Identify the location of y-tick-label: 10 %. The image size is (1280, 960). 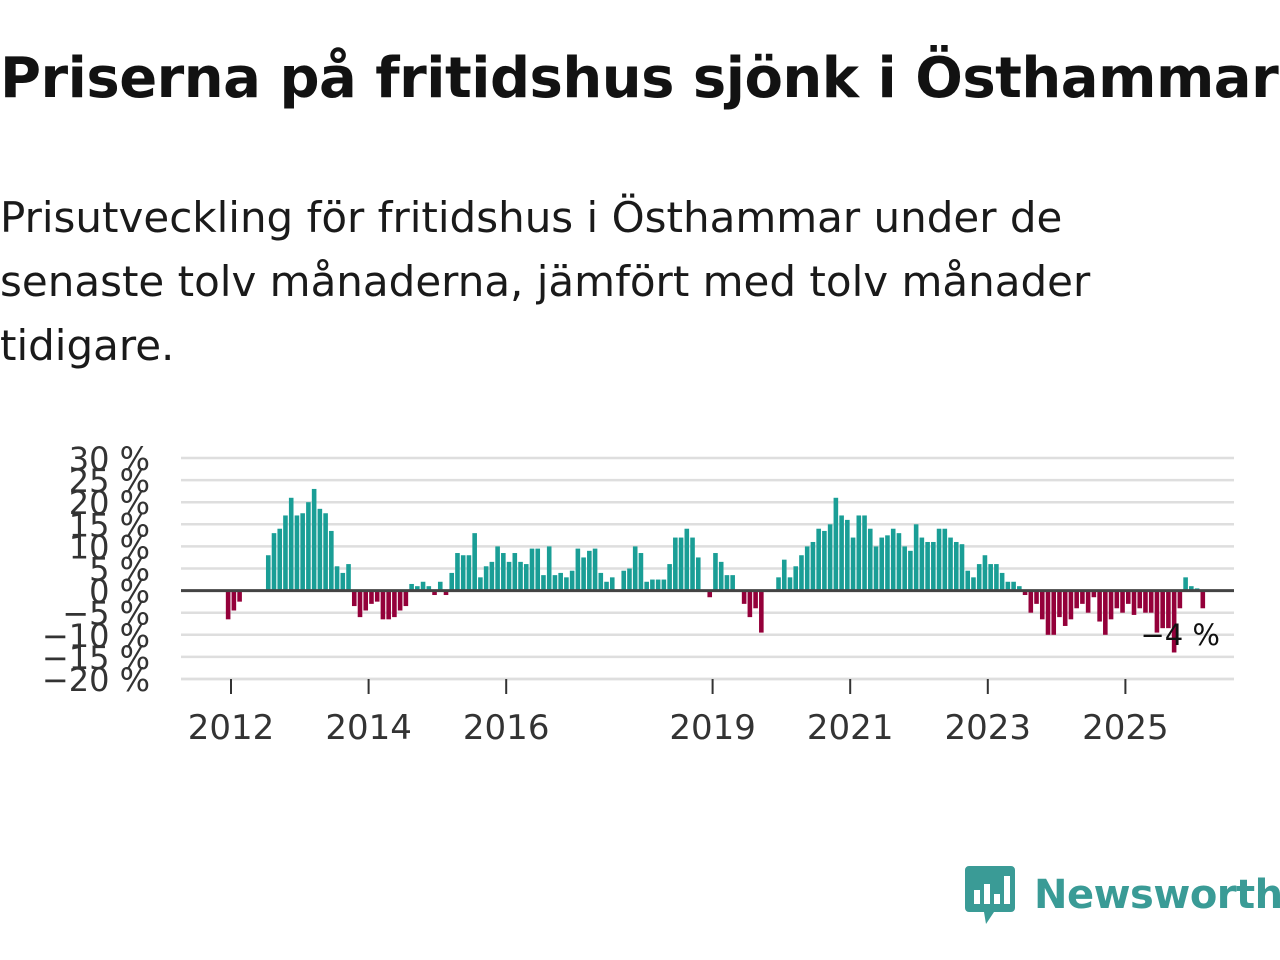
(109, 547).